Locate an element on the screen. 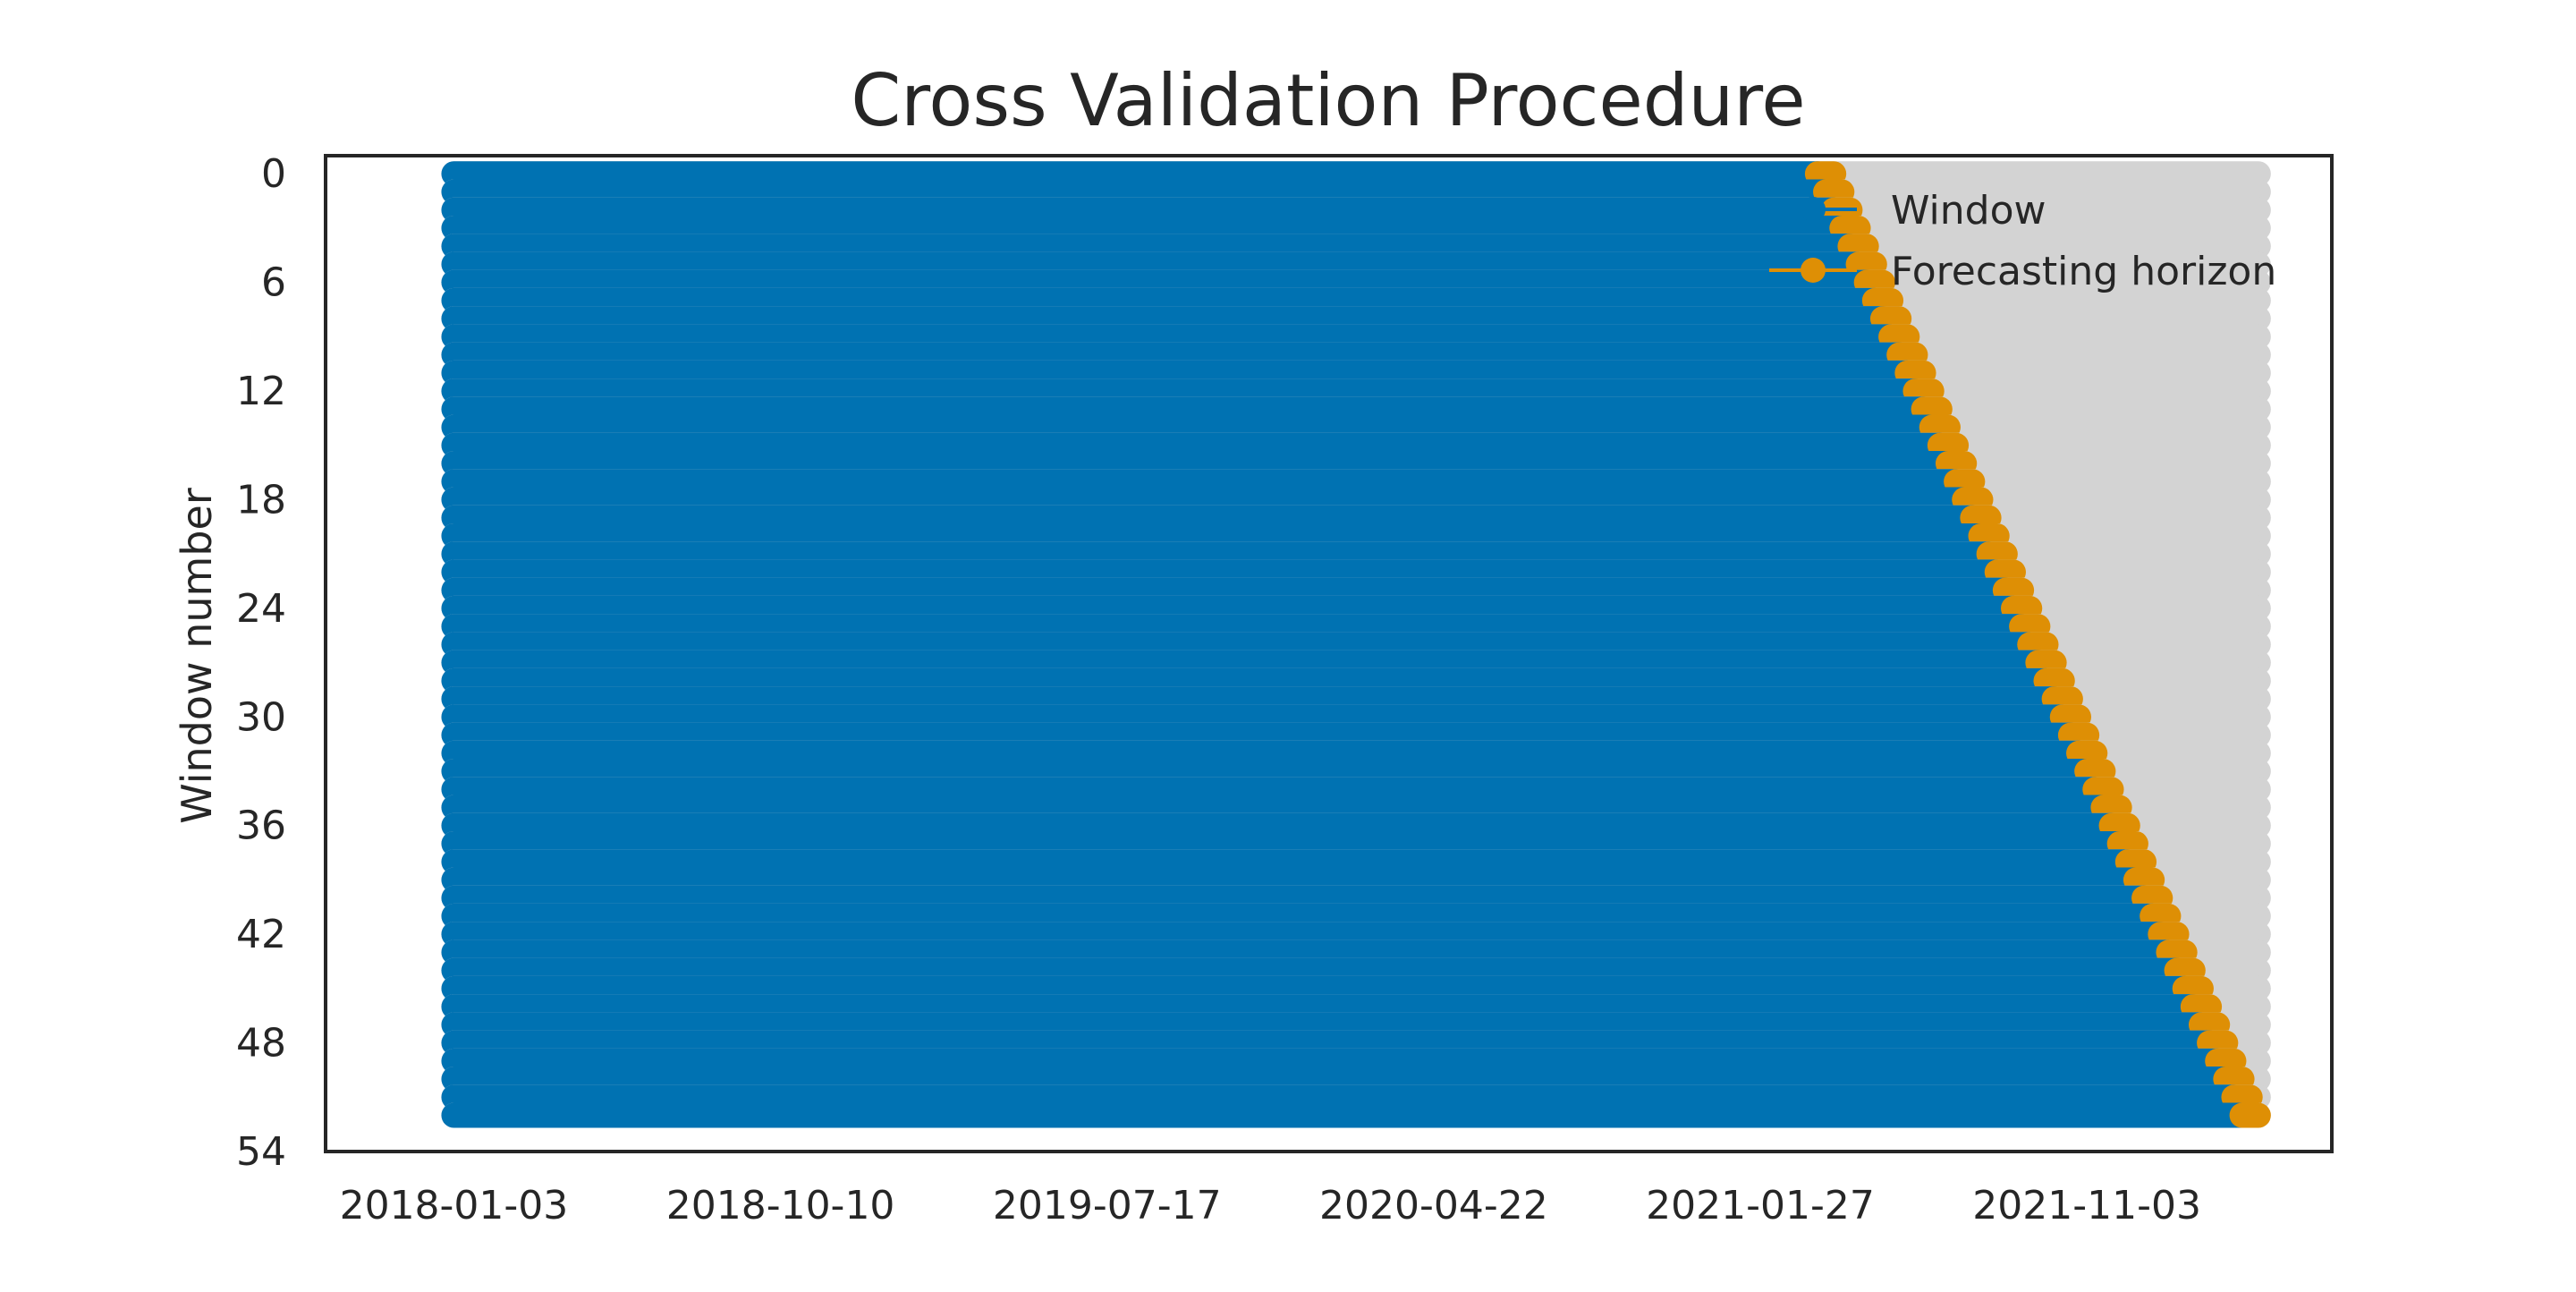  x-tick-label: 2018-01-03 is located at coordinates (454, 1205).